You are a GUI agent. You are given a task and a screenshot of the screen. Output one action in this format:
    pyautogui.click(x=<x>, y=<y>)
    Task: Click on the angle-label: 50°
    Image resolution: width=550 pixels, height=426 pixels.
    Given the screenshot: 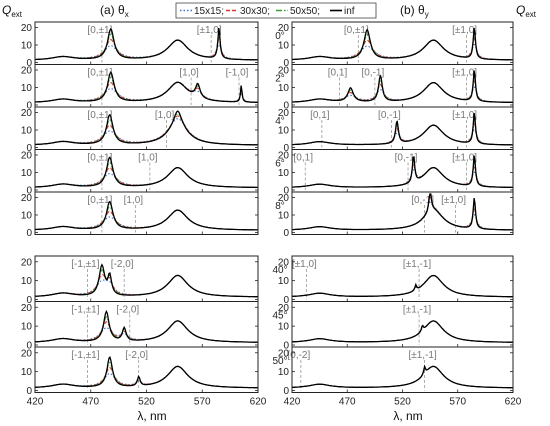 What is the action you would take?
    pyautogui.click(x=279, y=361)
    